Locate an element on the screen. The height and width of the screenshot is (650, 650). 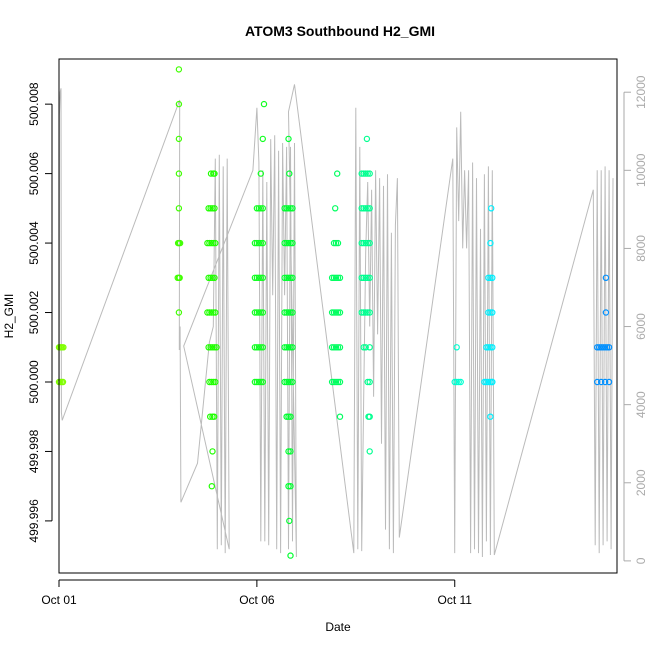
x-axis: Oct 01 Oct 06 Oct 11 is located at coordinates (257, 593).